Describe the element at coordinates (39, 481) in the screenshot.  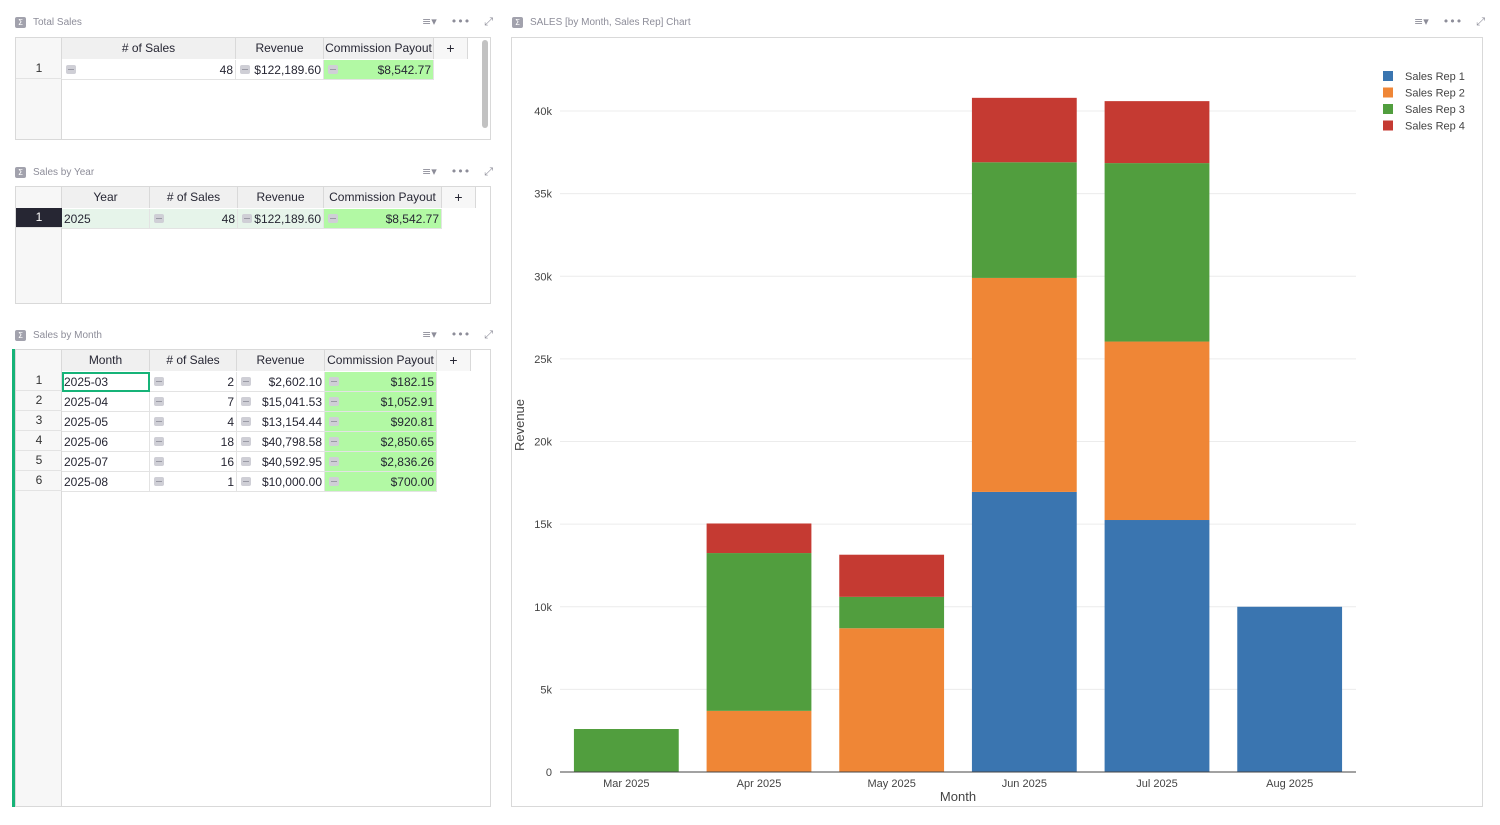
I see `row-number: 6` at that location.